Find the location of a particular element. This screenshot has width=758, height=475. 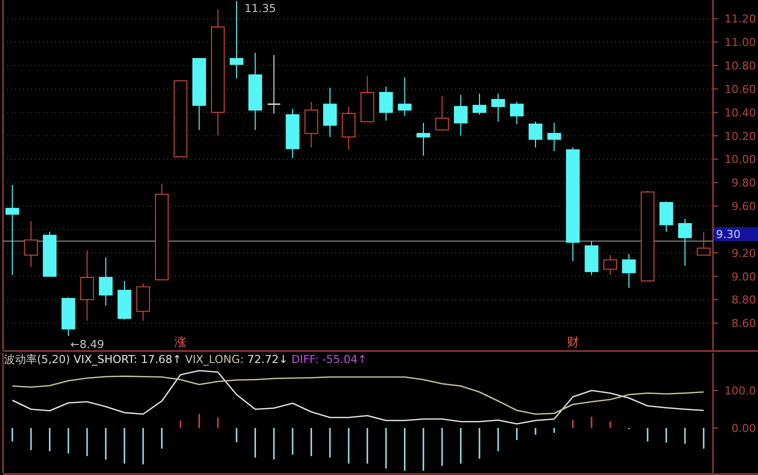

y-tick-label: 10.60 is located at coordinates (740, 89).